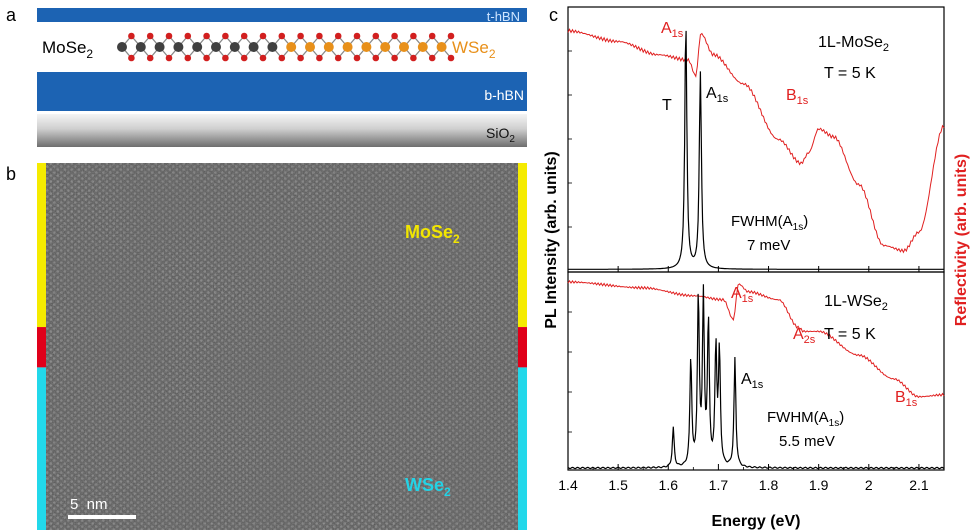 Image resolution: width=970 pixels, height=530 pixels. Describe the element at coordinates (850, 334) in the screenshot. I see `bottom-temperature: T = 5 K` at that location.